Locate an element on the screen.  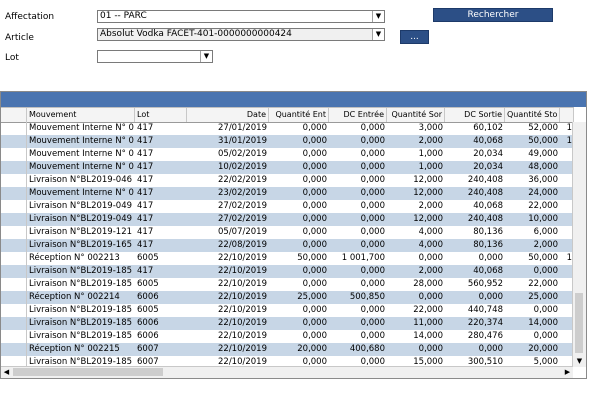
col-header-lot: Lot is located at coordinates (161, 115).